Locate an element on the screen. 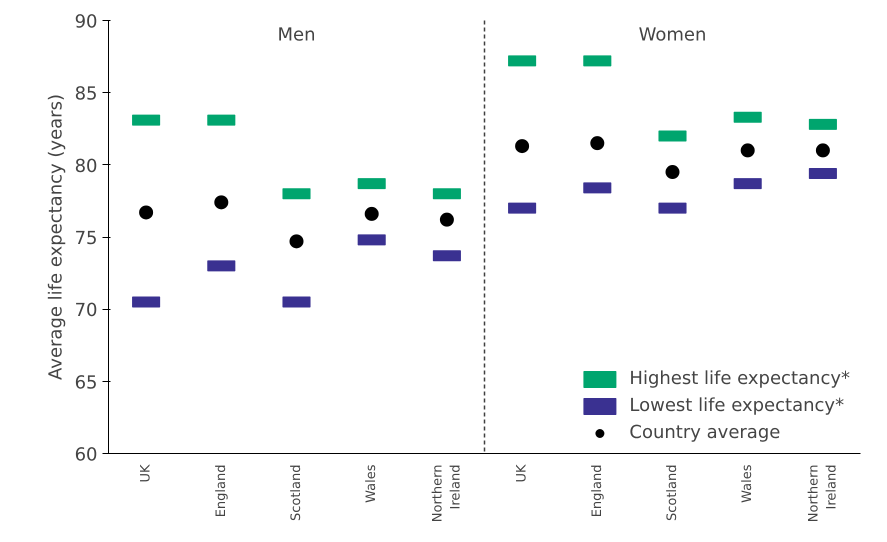  legend-label: Lowest life expectancy* is located at coordinates (736, 405).